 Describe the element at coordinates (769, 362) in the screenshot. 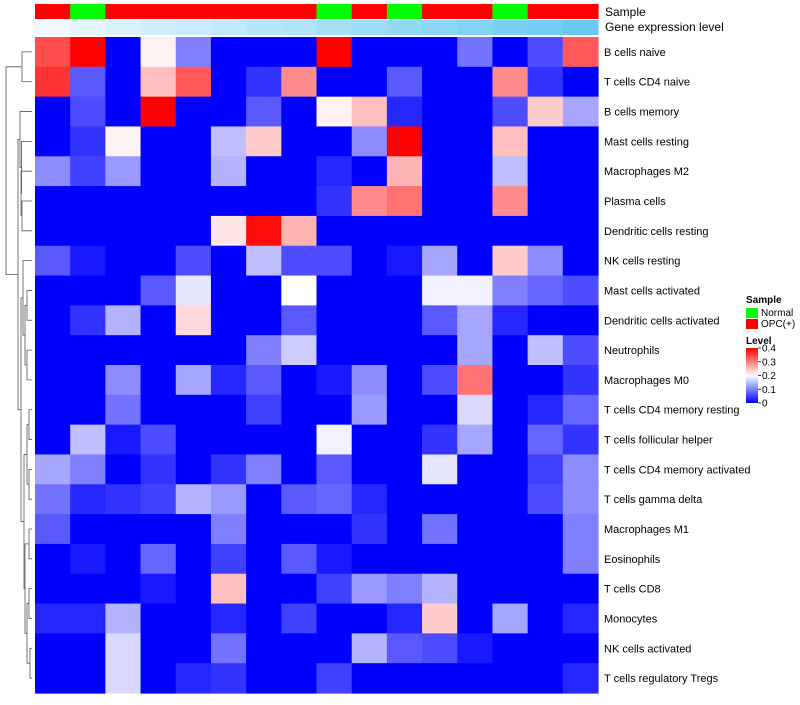

I see `level-legend-tick-label: 0.3` at that location.